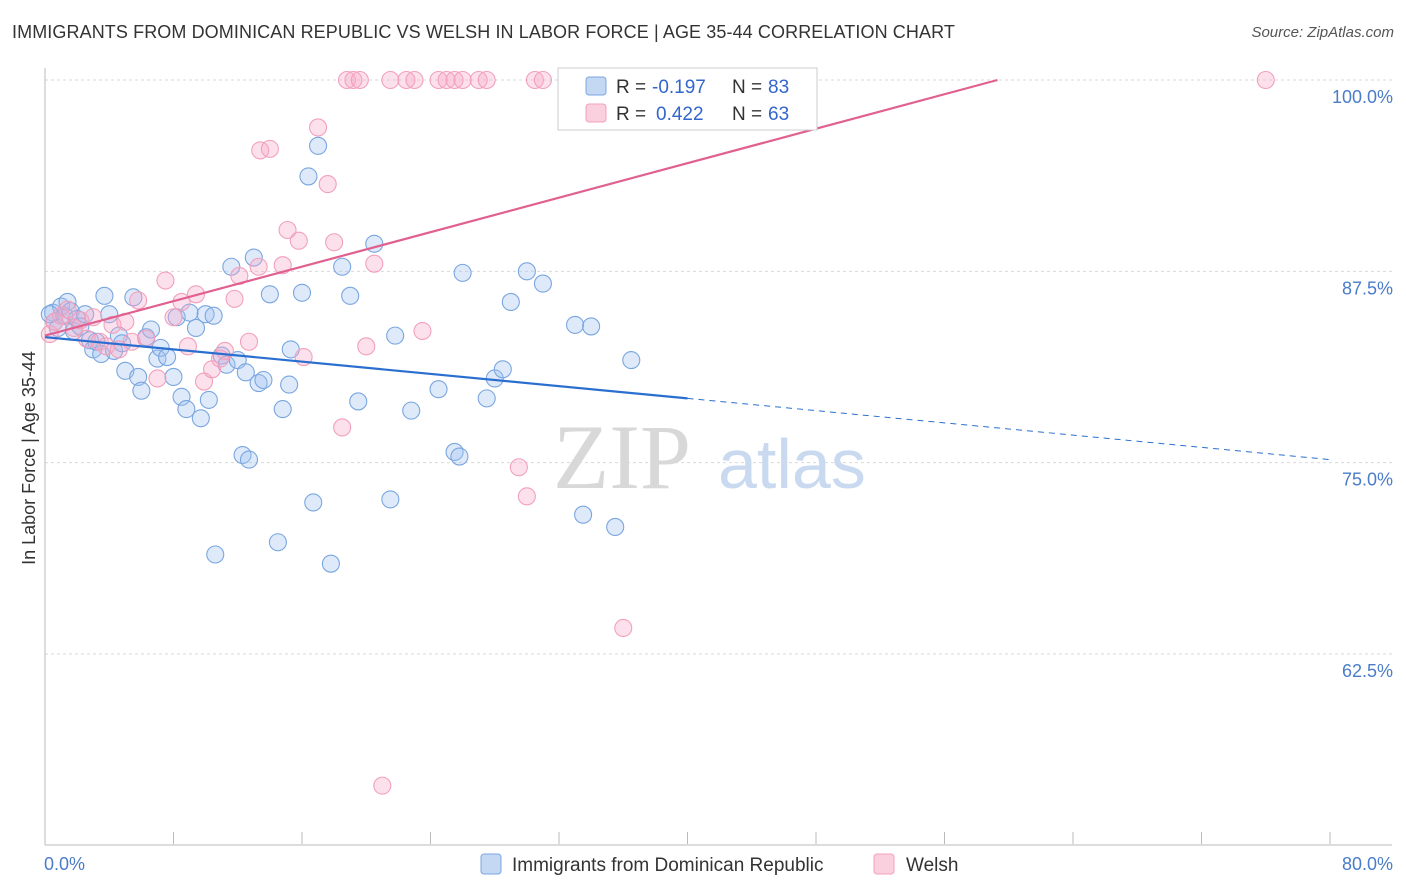  I want to click on series-swatch-welsh, so click(884, 864).